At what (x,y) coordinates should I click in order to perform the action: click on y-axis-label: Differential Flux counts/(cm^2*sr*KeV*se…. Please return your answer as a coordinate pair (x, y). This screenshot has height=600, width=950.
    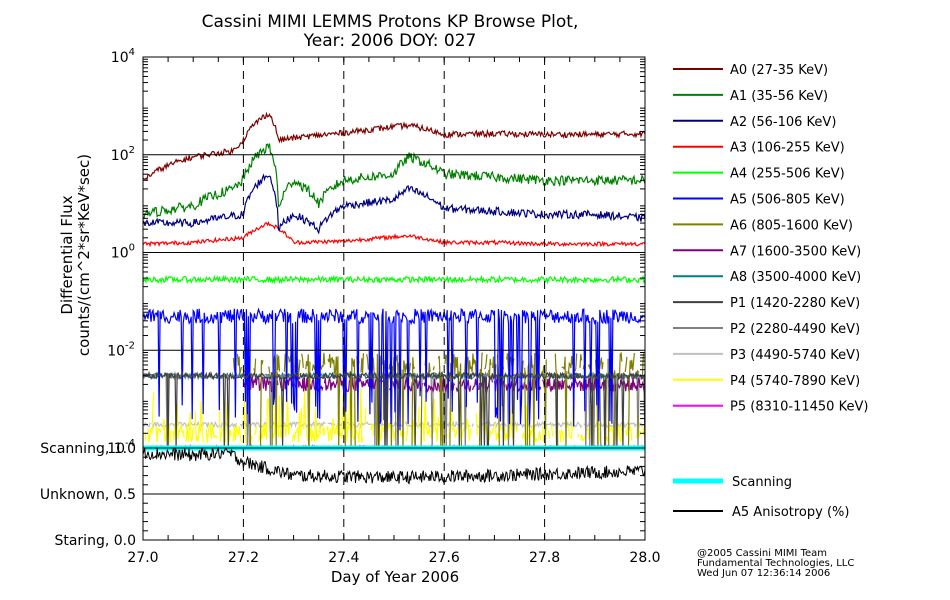
    Looking at the image, I should click on (75, 255).